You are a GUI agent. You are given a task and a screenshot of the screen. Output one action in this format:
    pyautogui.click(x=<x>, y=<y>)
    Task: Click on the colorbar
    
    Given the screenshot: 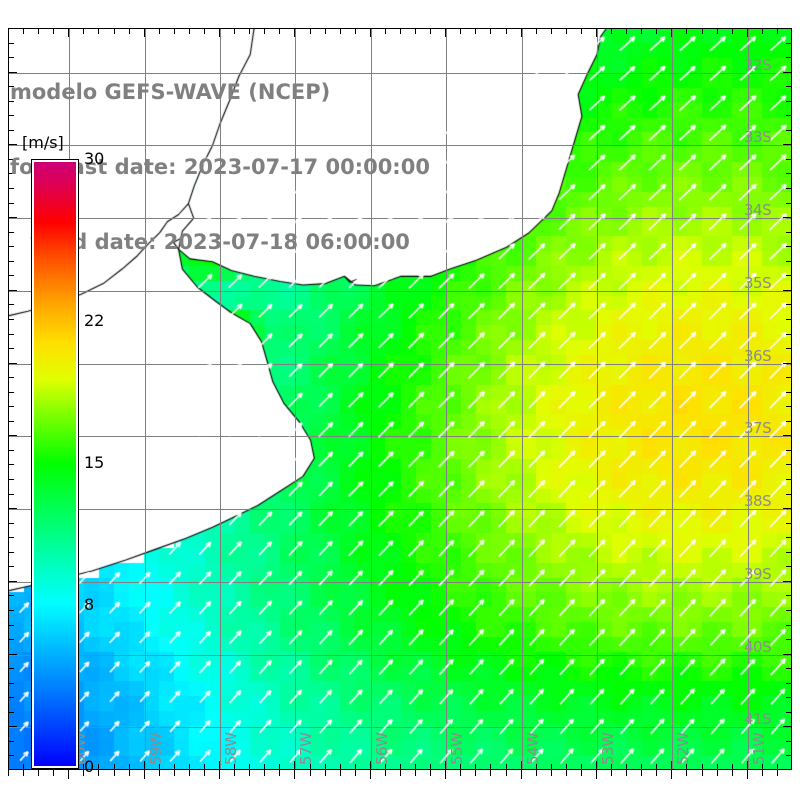 What is the action you would take?
    pyautogui.click(x=55, y=464)
    